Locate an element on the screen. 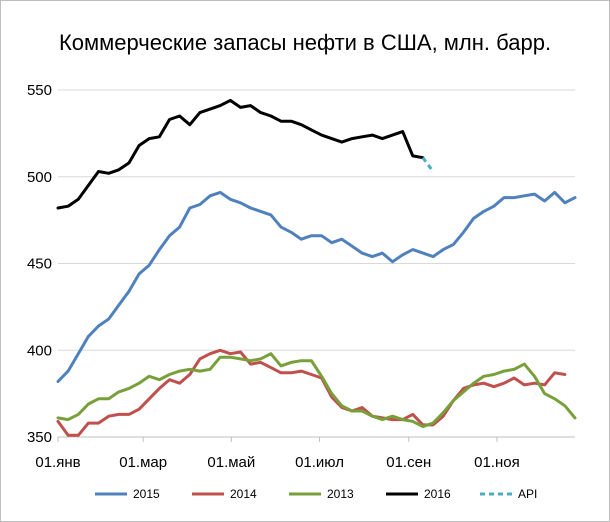  x-tick-label: 01.янв is located at coordinates (57, 462).